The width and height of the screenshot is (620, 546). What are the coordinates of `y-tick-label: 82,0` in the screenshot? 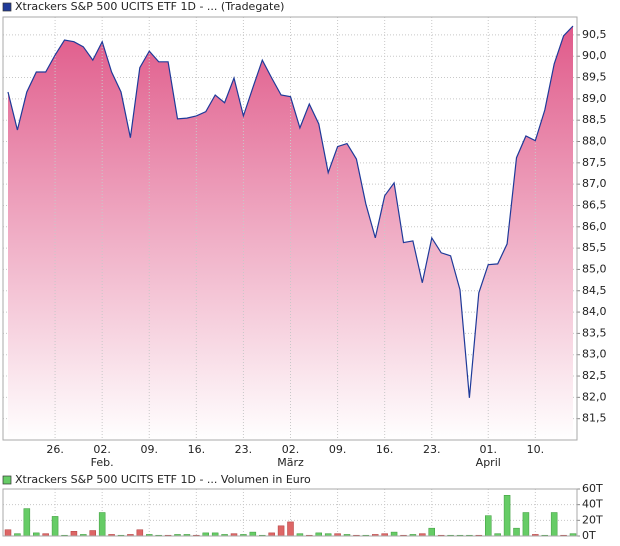 It's located at (594, 396).